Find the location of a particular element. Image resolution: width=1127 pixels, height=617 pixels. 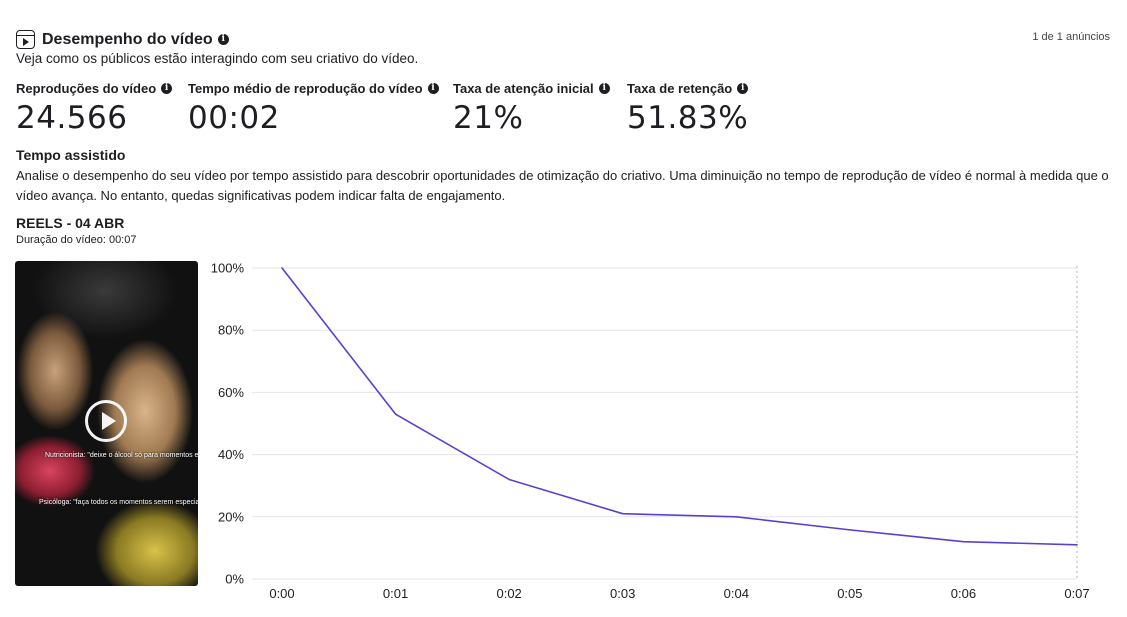

y-tick-label: 0% is located at coordinates (234, 579).